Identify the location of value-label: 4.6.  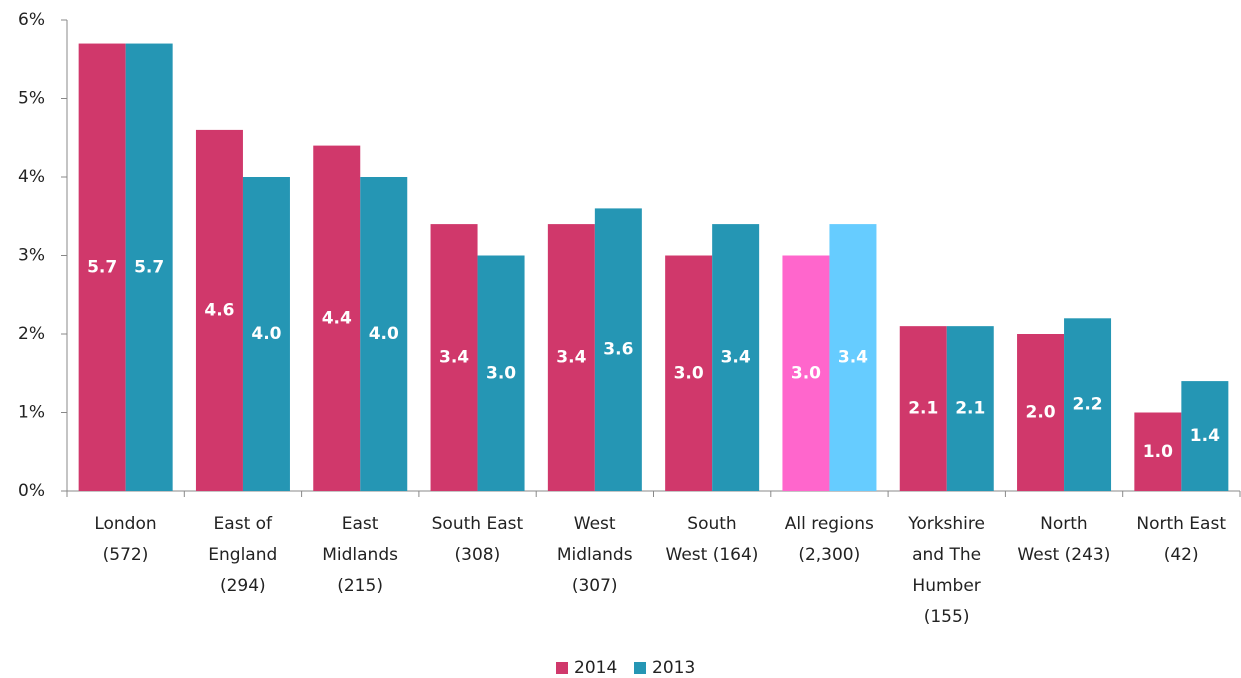
(219, 310).